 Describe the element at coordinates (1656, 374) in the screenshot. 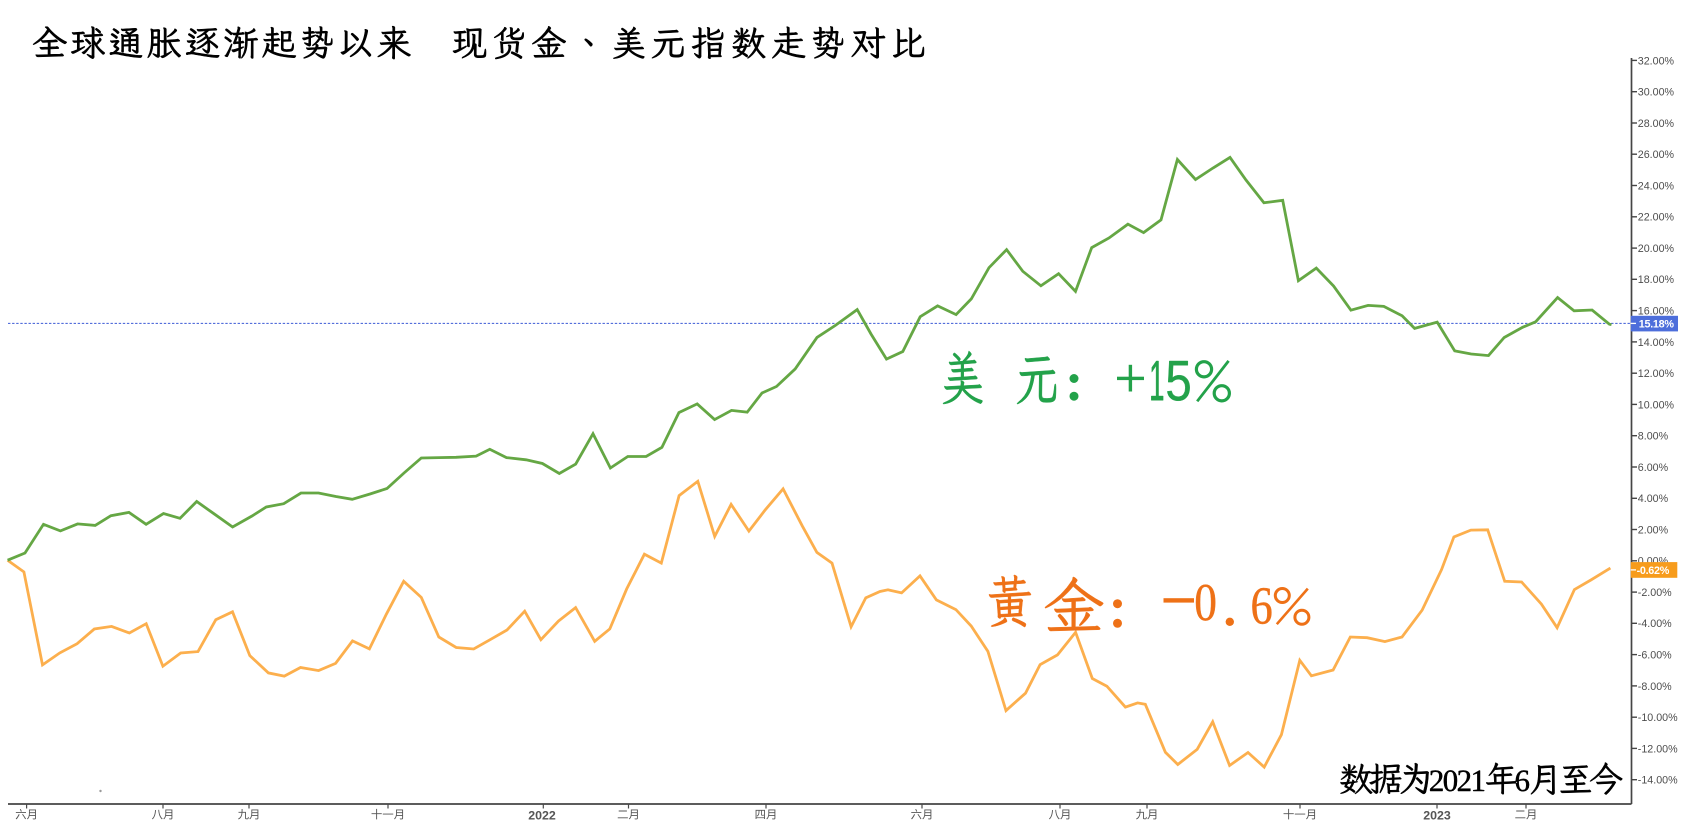

I see `svg-text: 12.00%` at that location.